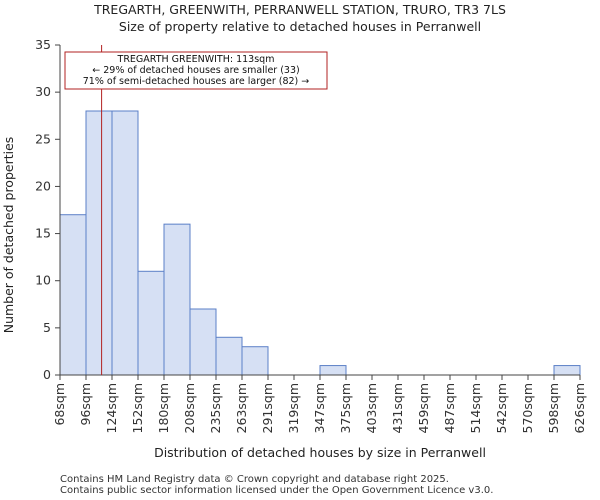 This screenshot has width=600, height=500. What do you see at coordinates (229, 356) in the screenshot?
I see `bar-235sqm` at bounding box center [229, 356].